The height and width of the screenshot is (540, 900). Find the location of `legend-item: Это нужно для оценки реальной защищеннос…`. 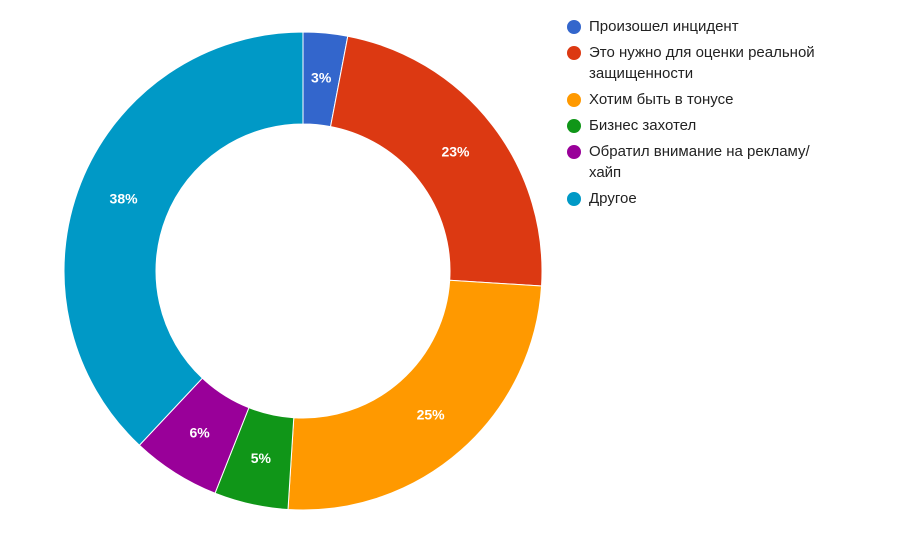

legend-item: Это нужно для оценки реальной защищеннос… is located at coordinates (702, 63).